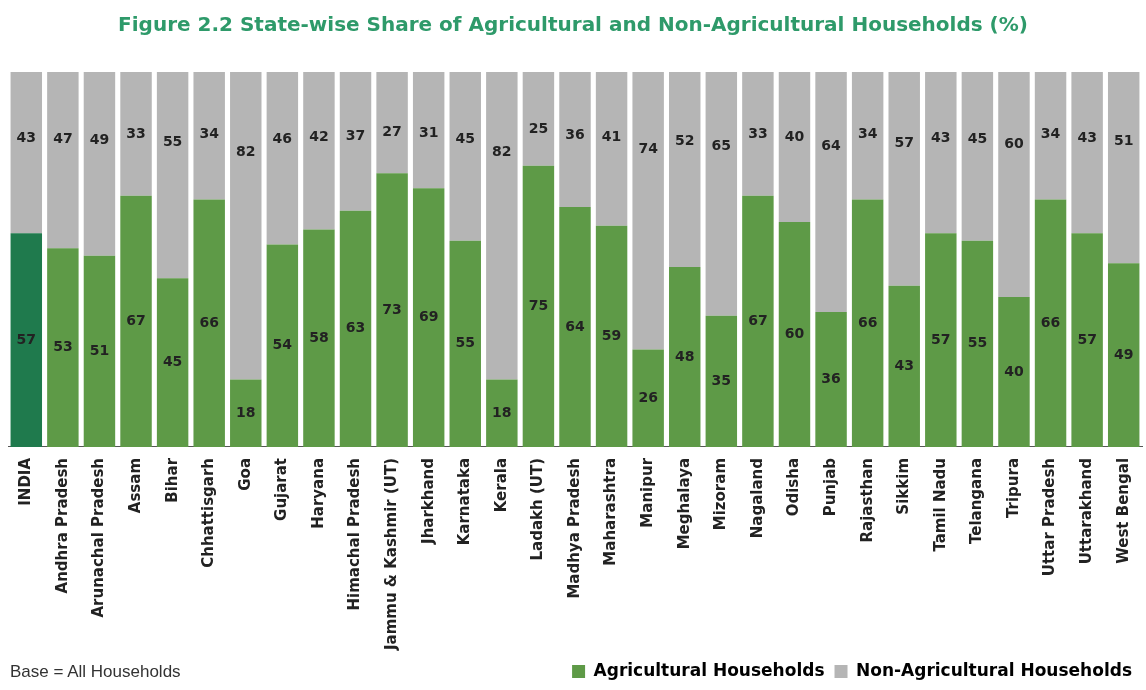 The height and width of the screenshot is (690, 1146). Describe the element at coordinates (98, 537) in the screenshot. I see `x-tick-label: Arunachal Pradesh` at that location.